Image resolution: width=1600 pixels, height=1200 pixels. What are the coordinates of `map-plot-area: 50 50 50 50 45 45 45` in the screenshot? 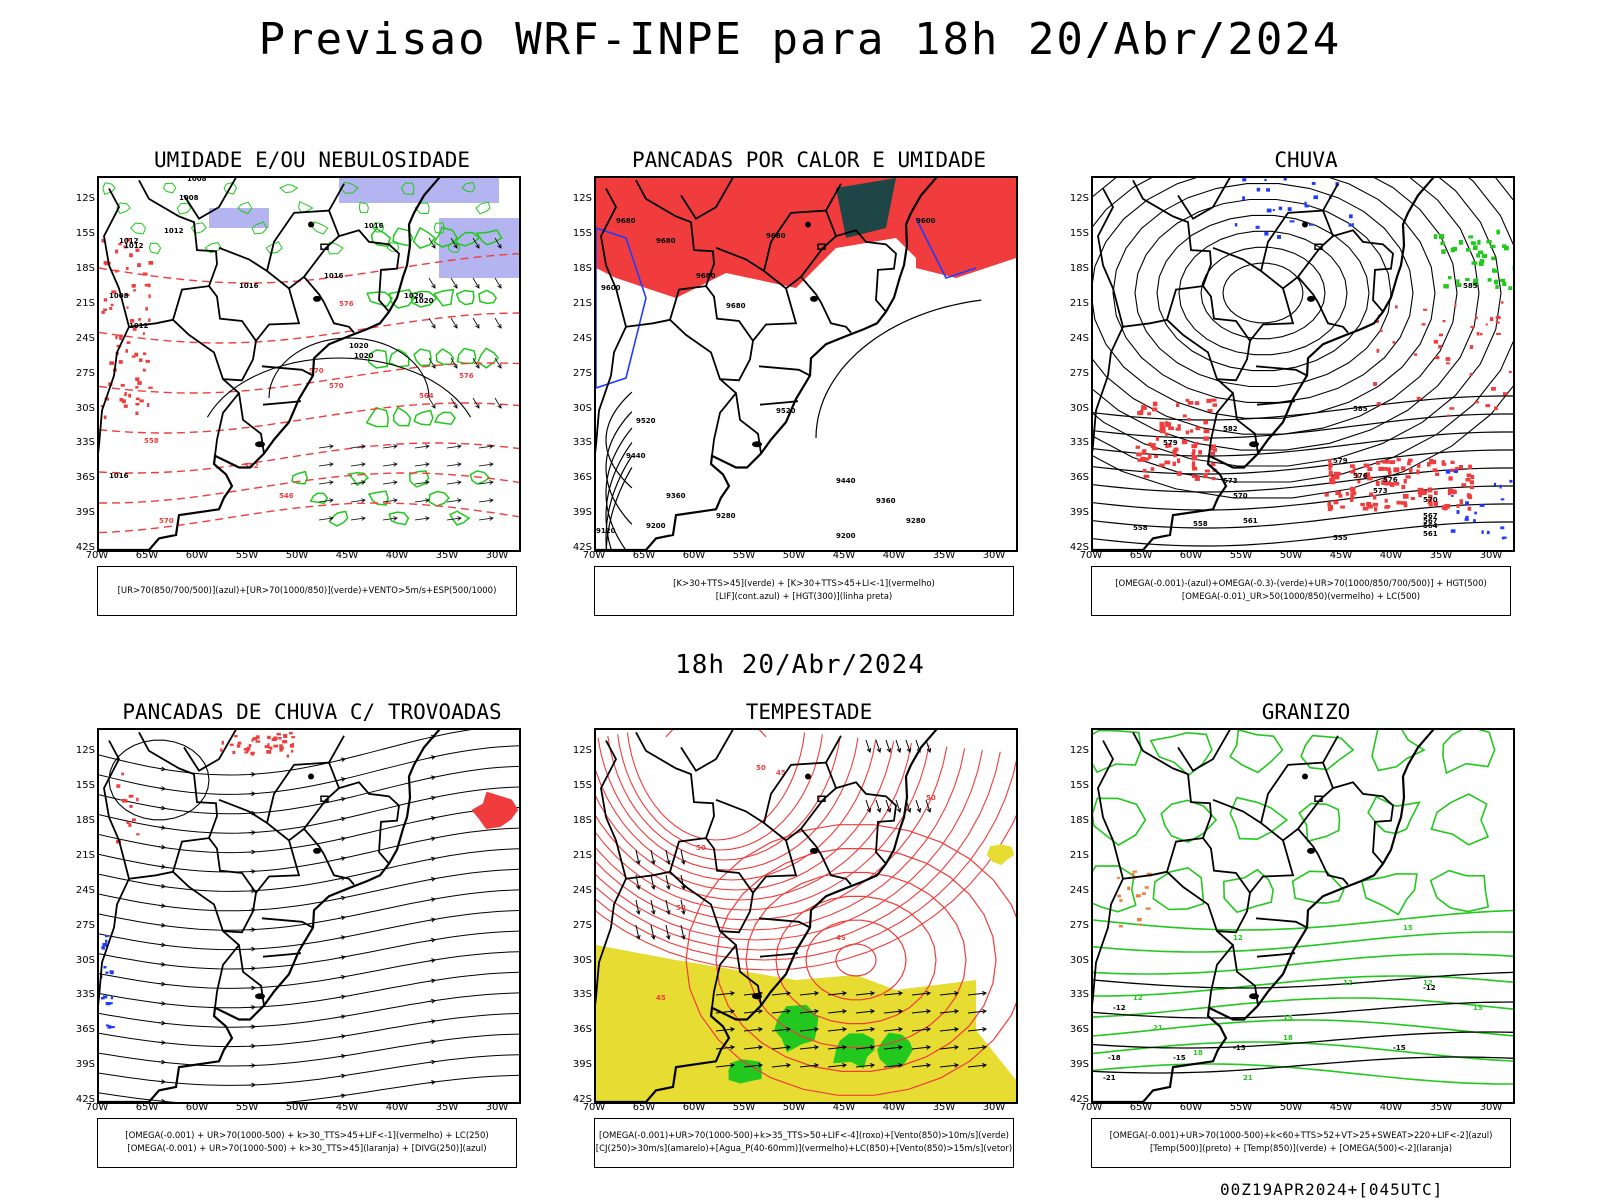 It's located at (806, 916).